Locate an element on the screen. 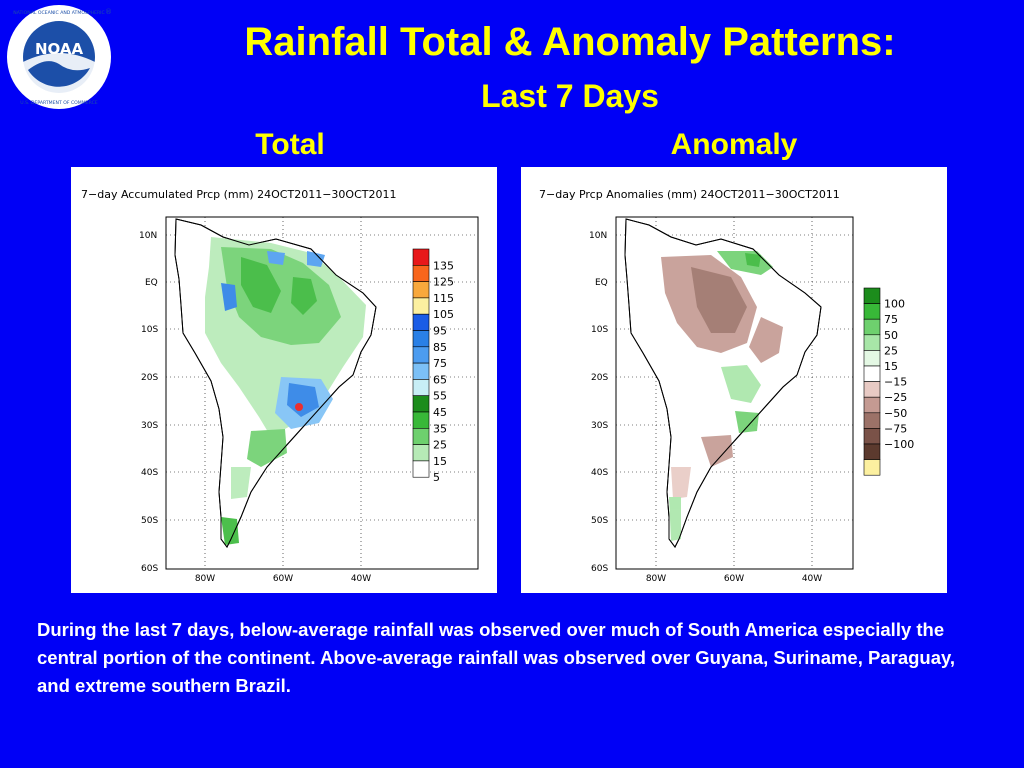 This screenshot has width=1024, height=768. legend-label: −100 is located at coordinates (899, 444).